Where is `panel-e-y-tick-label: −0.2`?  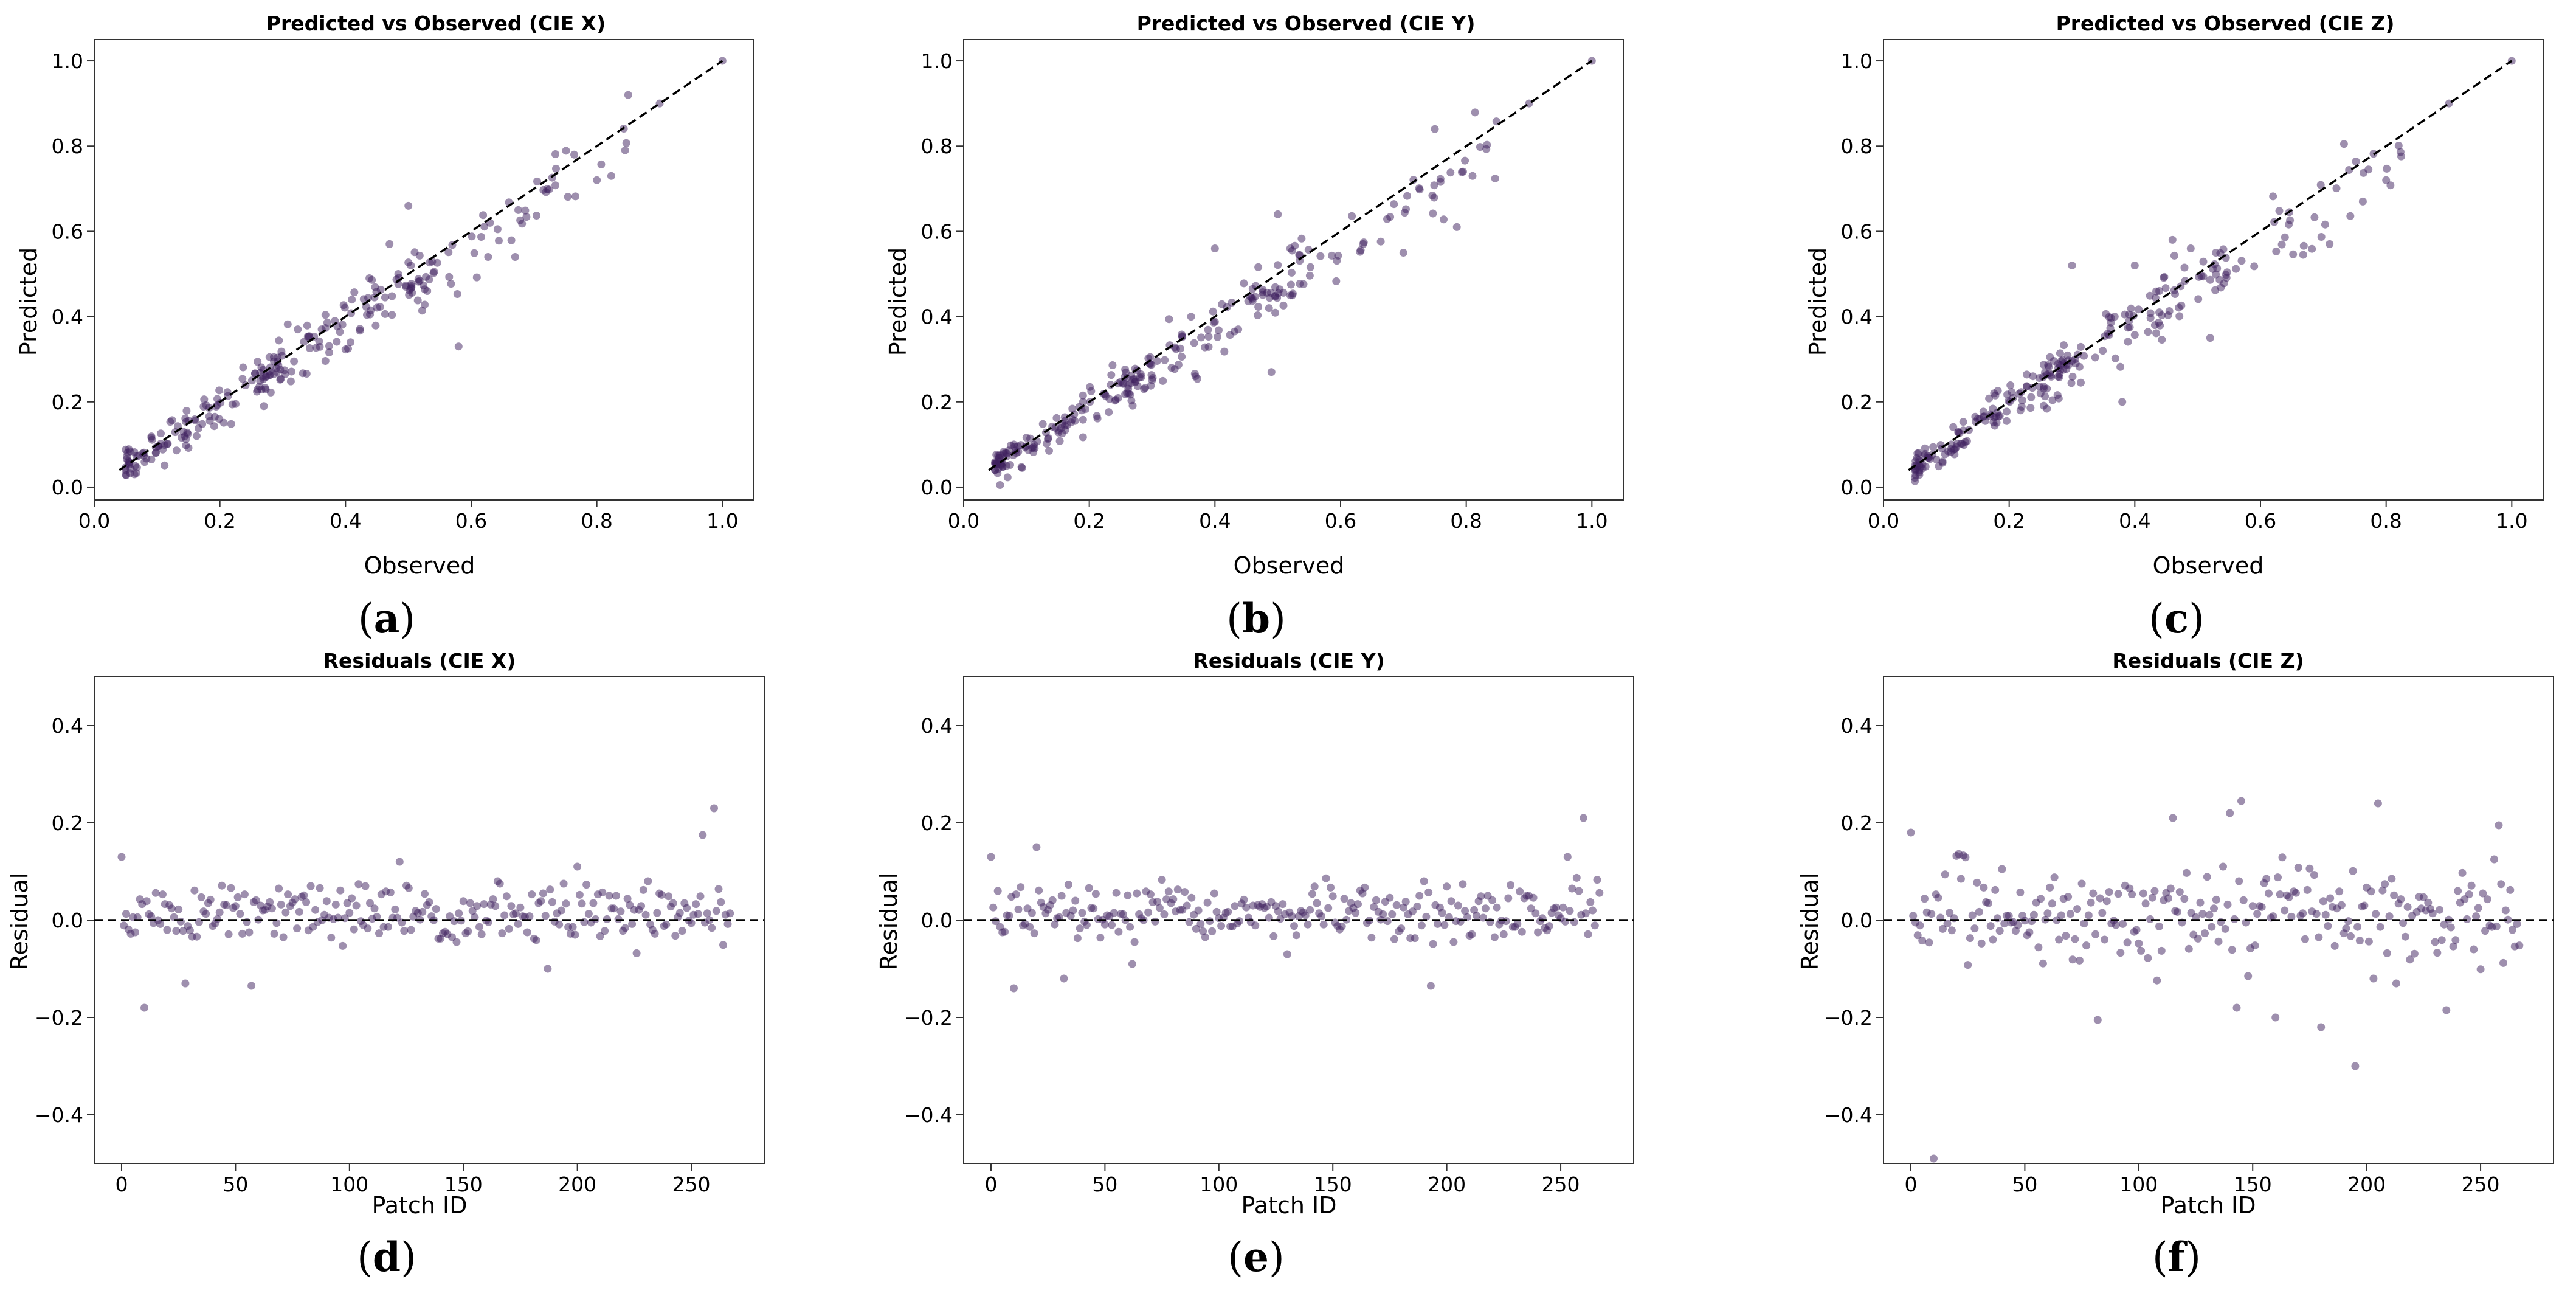
panel-e-y-tick-label: −0.2 is located at coordinates (928, 1018).